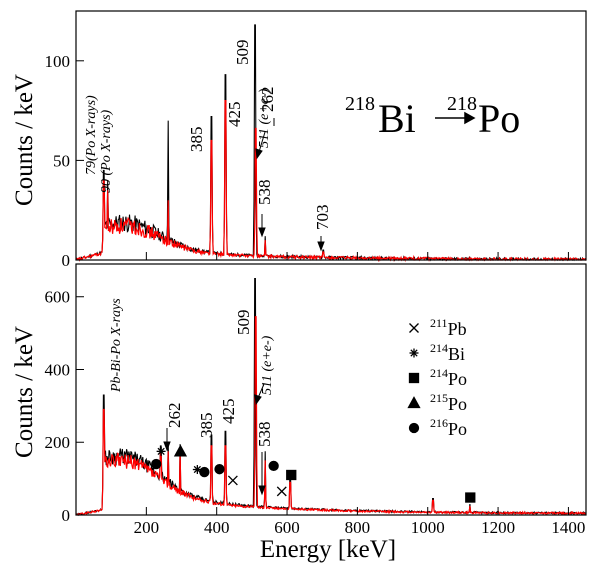 The height and width of the screenshot is (565, 590). Describe the element at coordinates (397, 118) in the screenshot. I see `reaction-from-element: Bi` at that location.